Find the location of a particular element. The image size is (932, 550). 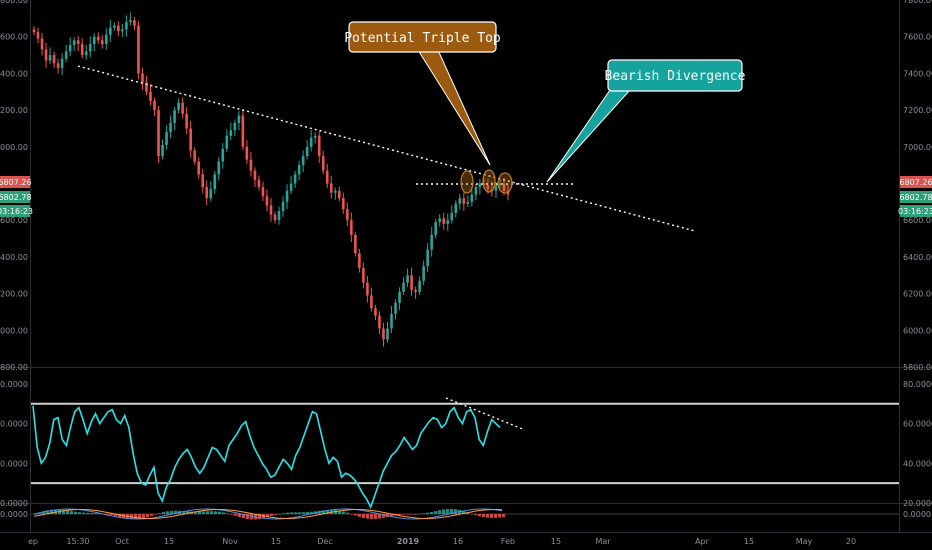

time-tick: Mar is located at coordinates (603, 541).